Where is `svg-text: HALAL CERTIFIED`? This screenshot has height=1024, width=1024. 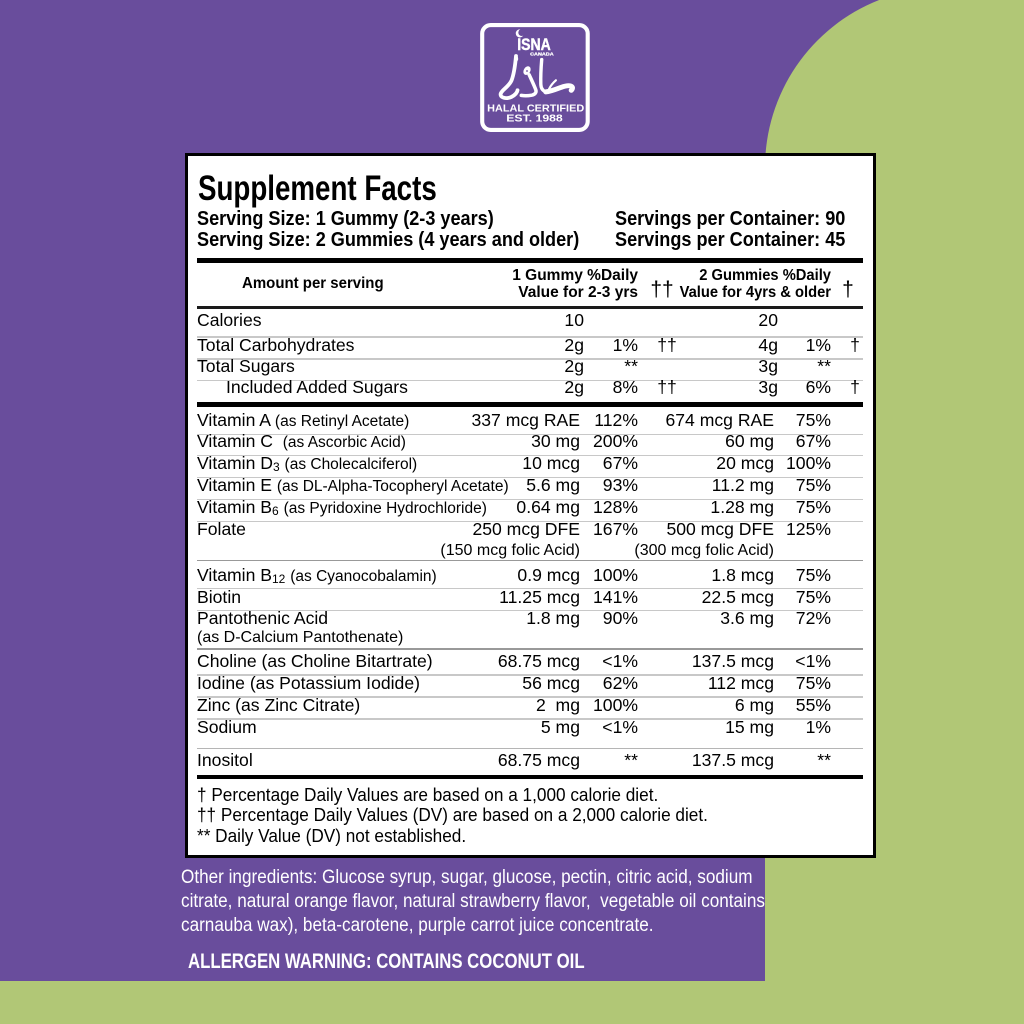 svg-text: HALAL CERTIFIED is located at coordinates (535, 109).